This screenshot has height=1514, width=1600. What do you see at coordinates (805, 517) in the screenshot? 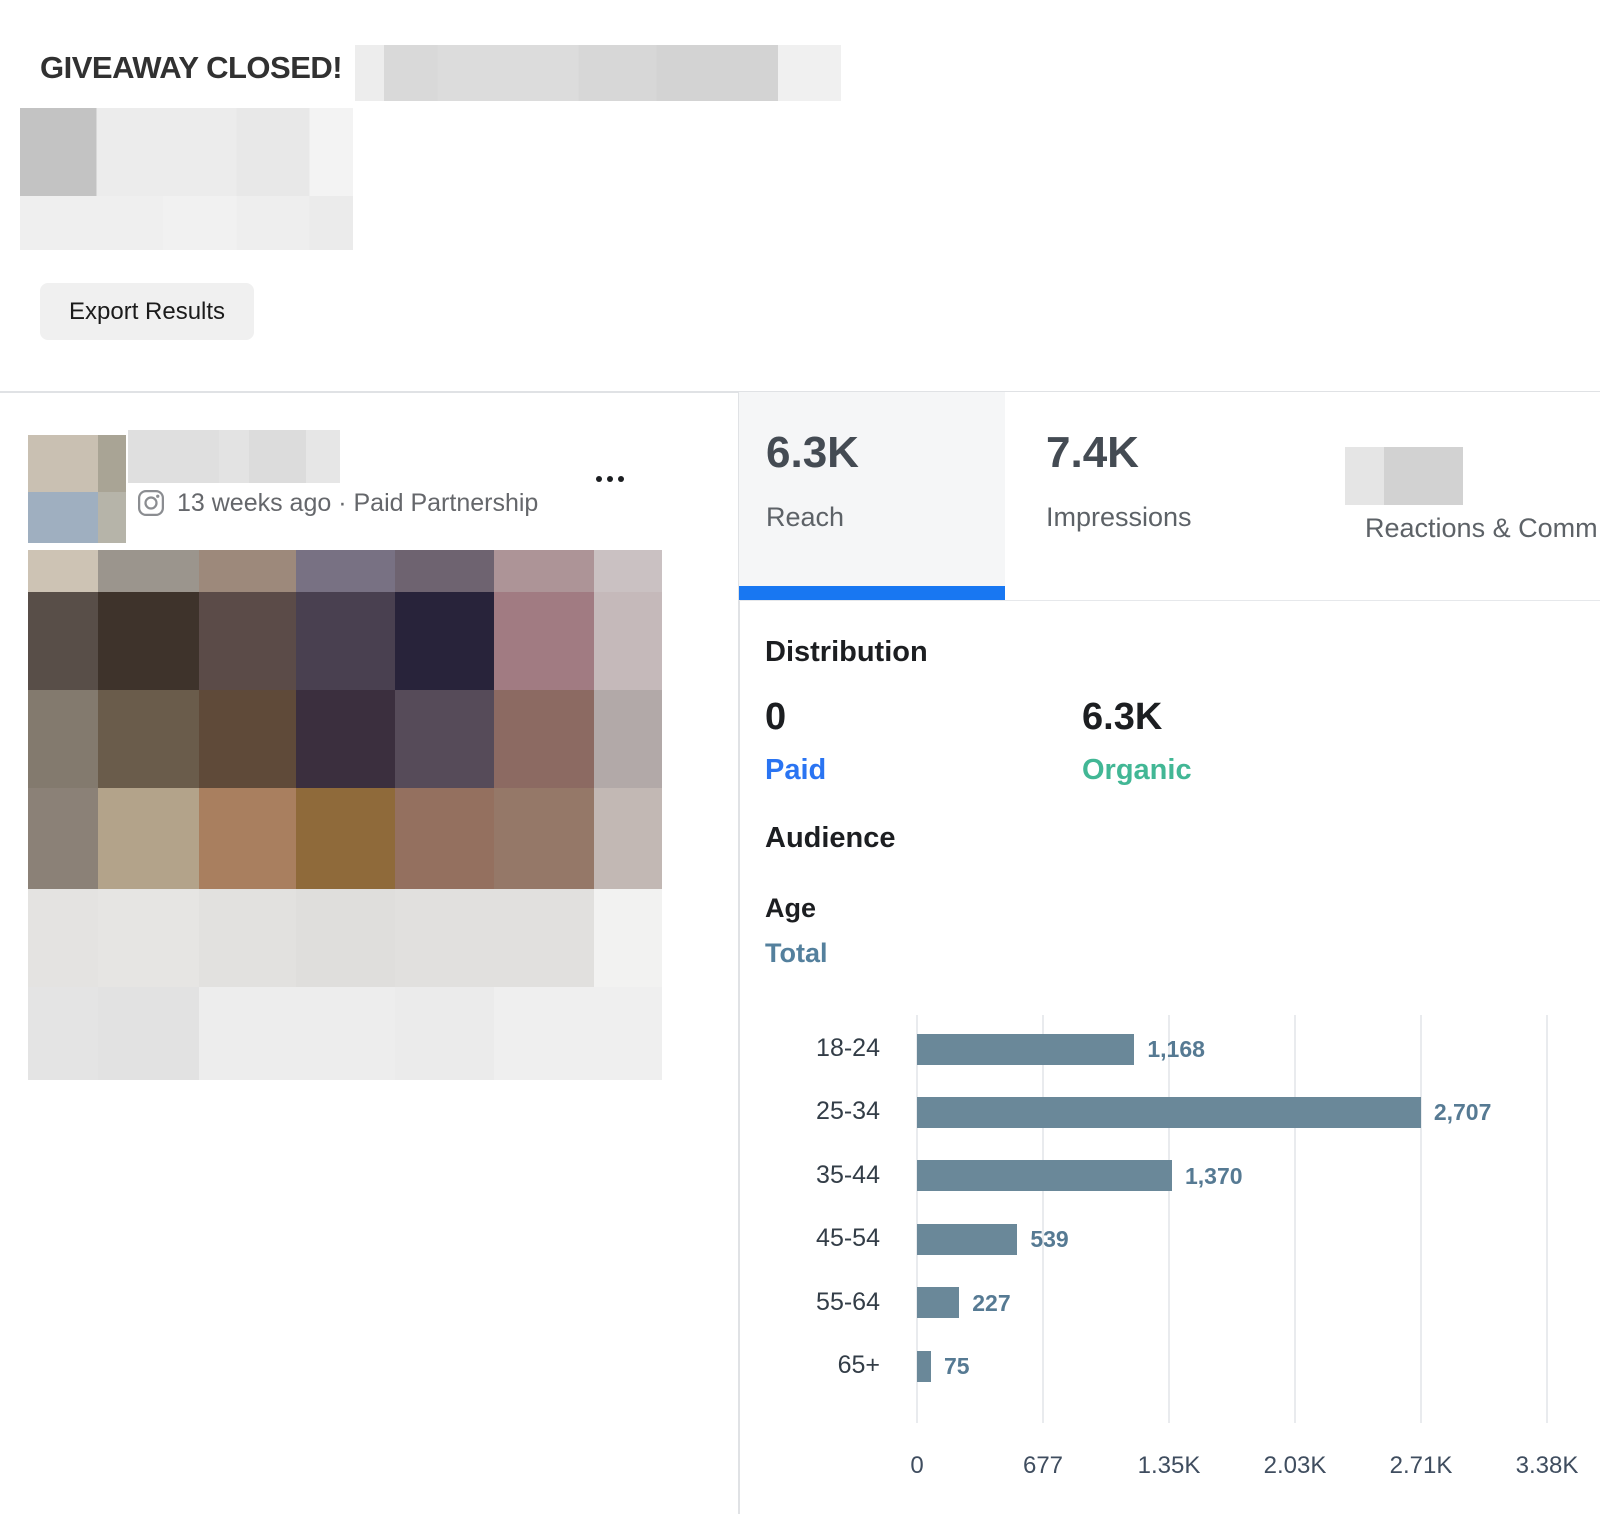
I see `reach-label: Reach` at bounding box center [805, 517].